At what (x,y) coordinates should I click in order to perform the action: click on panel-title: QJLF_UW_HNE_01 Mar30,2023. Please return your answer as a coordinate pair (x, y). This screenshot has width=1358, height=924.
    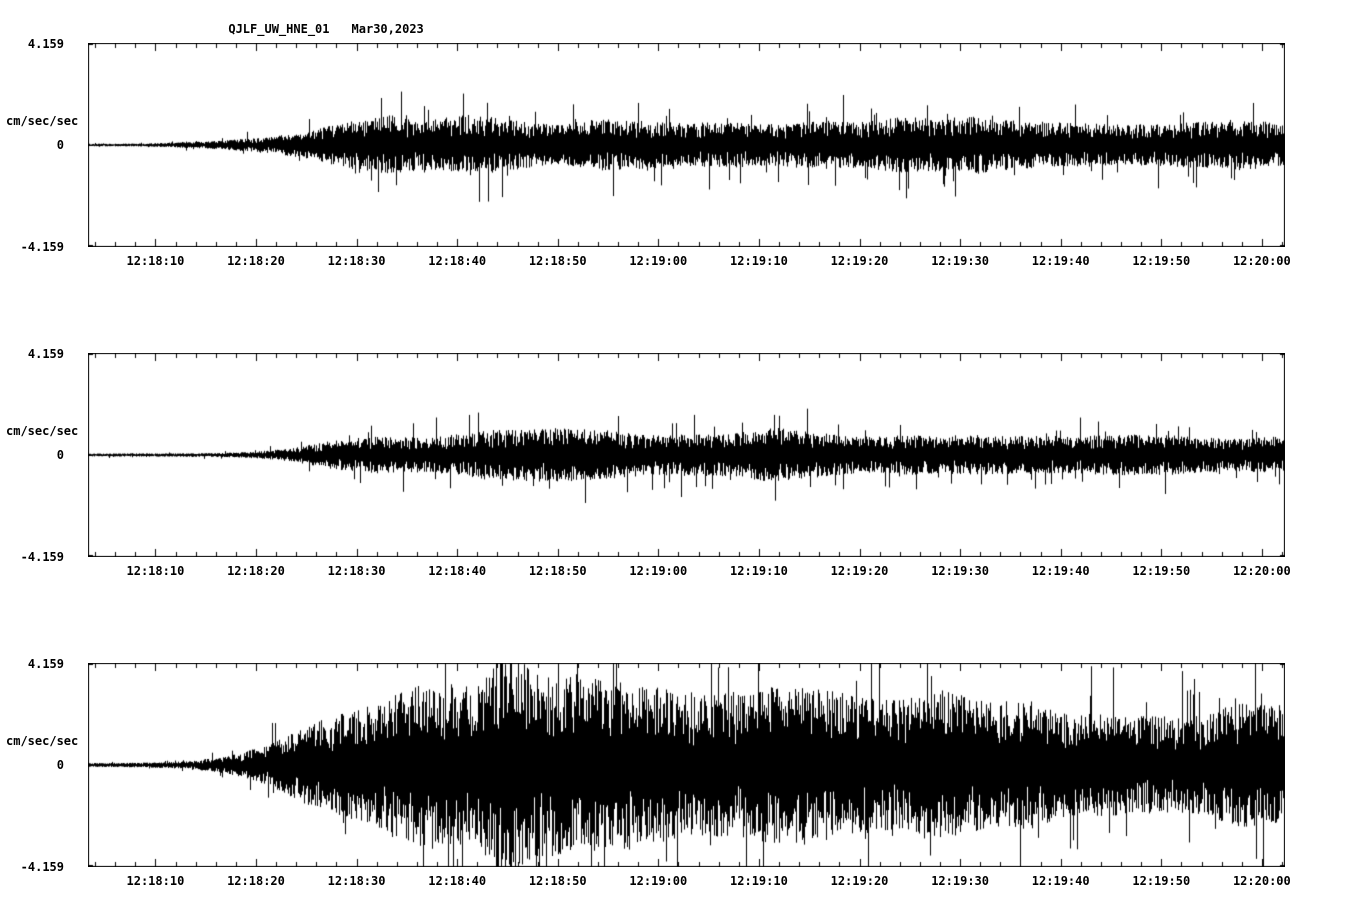
    Looking at the image, I should click on (304, 29).